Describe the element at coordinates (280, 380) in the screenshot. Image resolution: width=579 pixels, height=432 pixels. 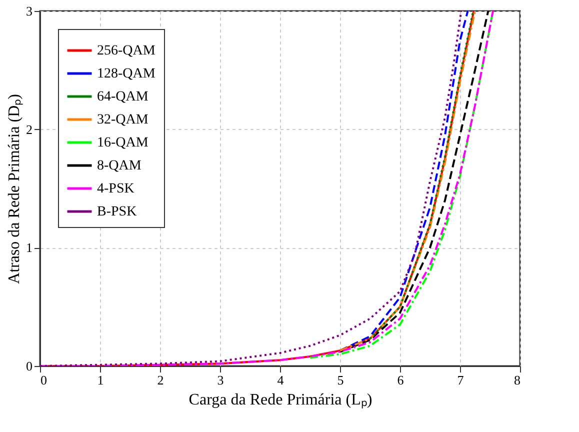
I see `x-tick-label: 4` at that location.